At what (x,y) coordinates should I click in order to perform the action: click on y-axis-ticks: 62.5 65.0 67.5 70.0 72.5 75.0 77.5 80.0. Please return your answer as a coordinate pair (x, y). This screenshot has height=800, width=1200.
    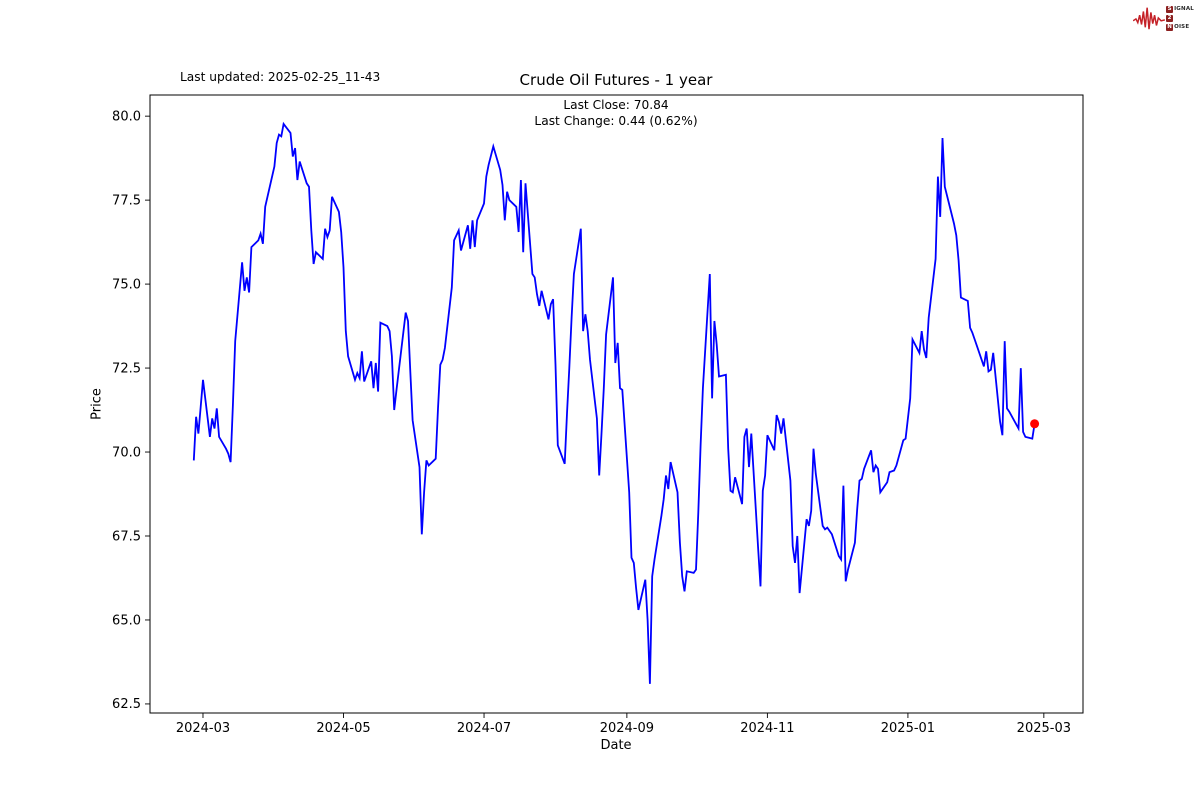
    Looking at the image, I should click on (131, 410).